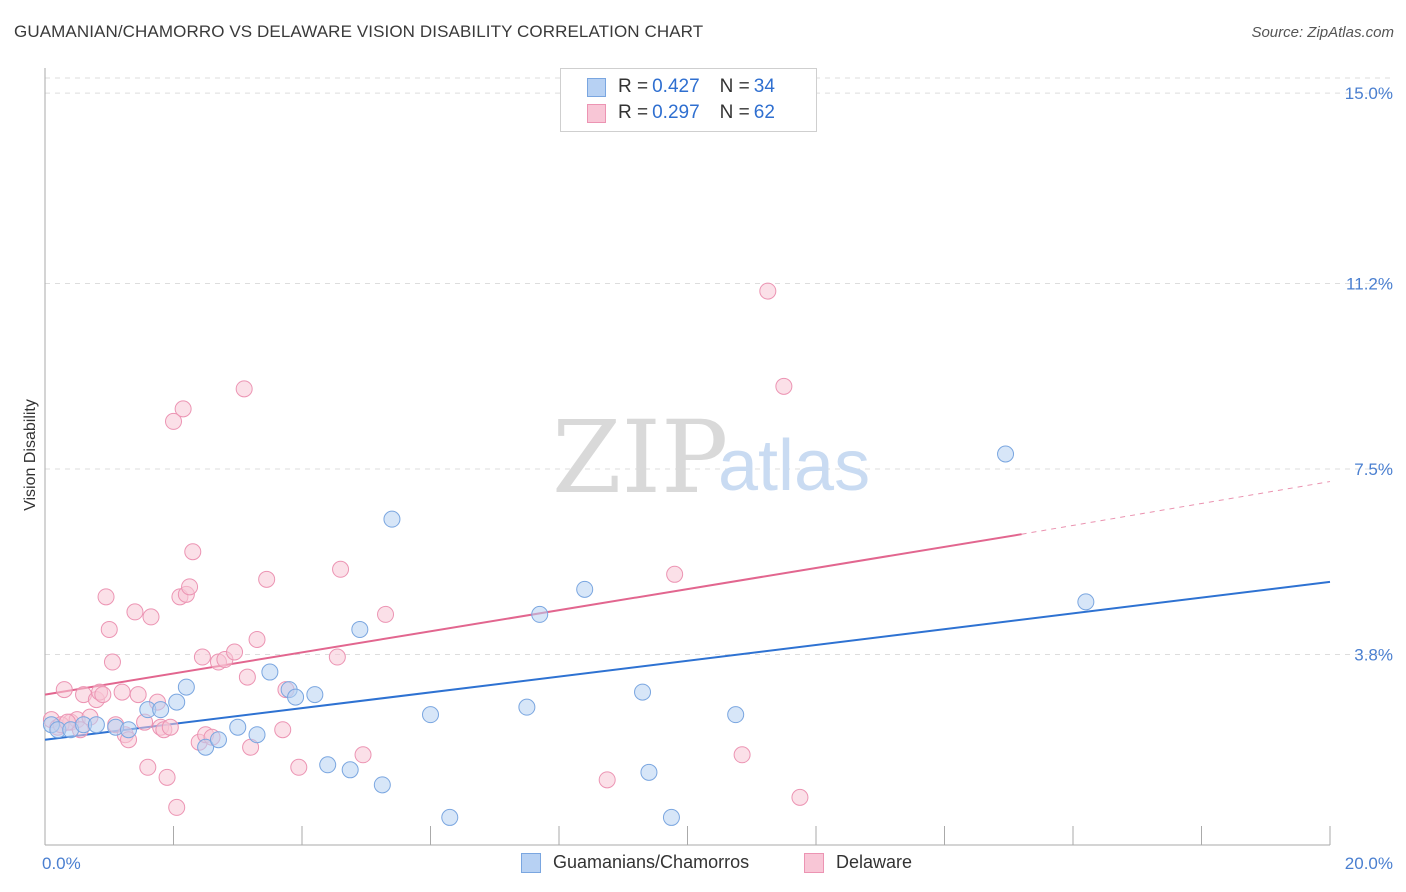 Image resolution: width=1406 pixels, height=892 pixels. What do you see at coordinates (1322, 32) in the screenshot?
I see `source-label: Source: ZipAtlas.com` at bounding box center [1322, 32].